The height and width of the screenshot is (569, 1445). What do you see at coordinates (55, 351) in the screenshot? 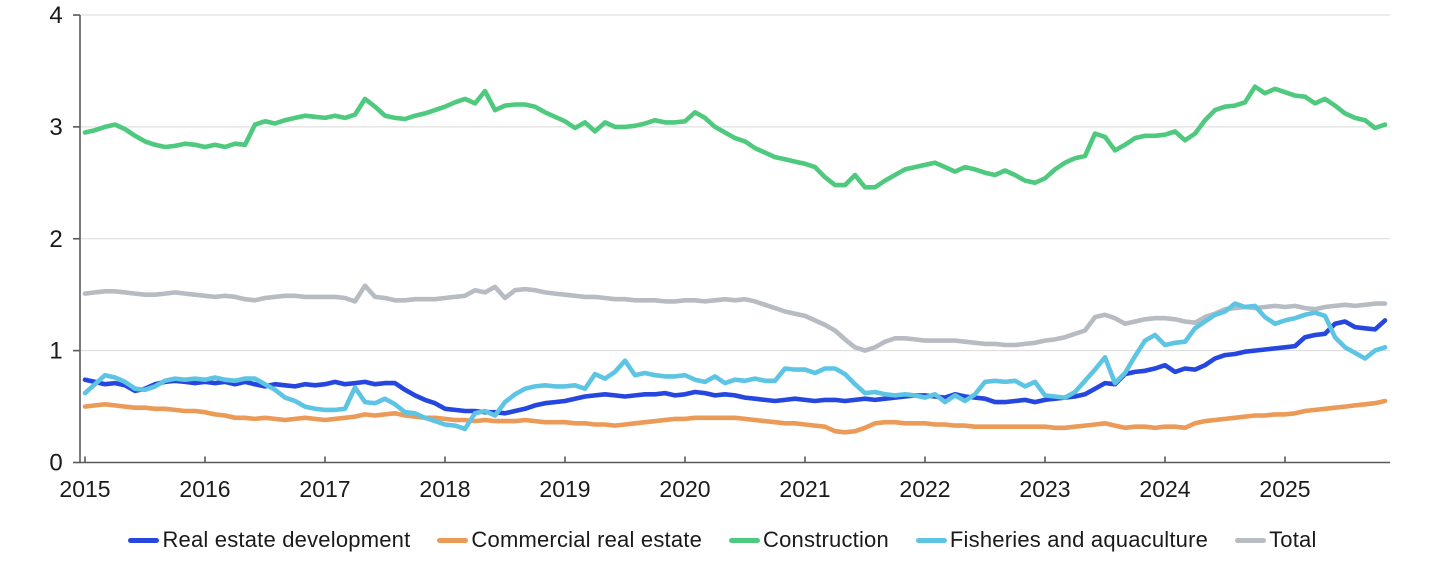
I see `y-axis-label: 1` at bounding box center [55, 351].